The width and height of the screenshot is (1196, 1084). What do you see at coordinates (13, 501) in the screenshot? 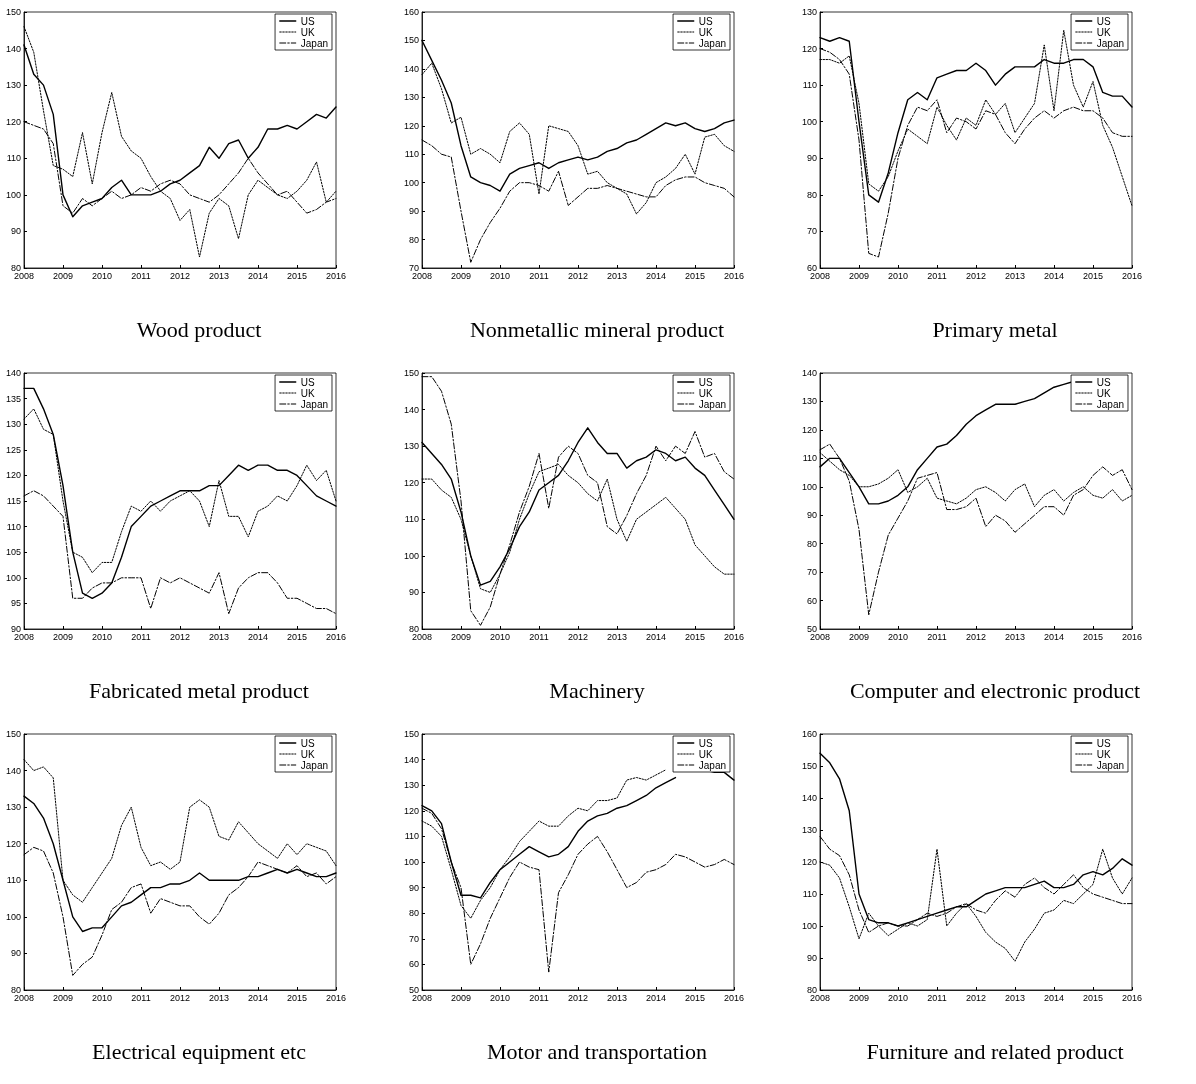
I see `y-tick-label: 115` at bounding box center [13, 501].